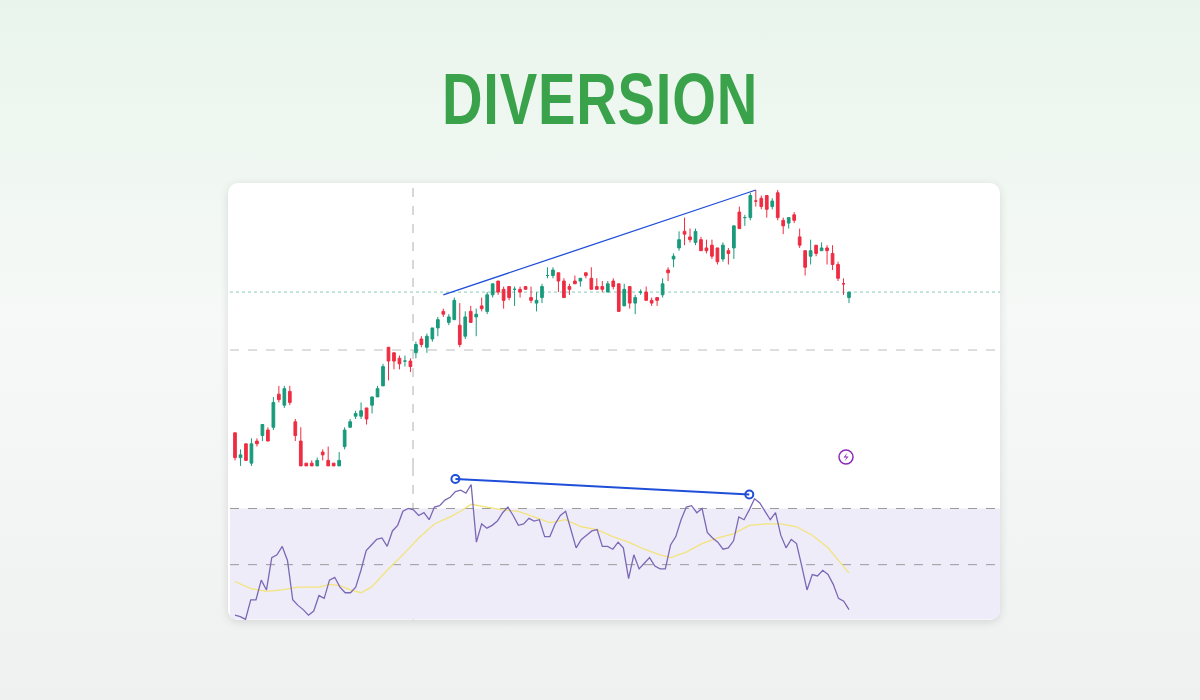  I want to click on chart-title: DIVERSION, so click(600, 99).